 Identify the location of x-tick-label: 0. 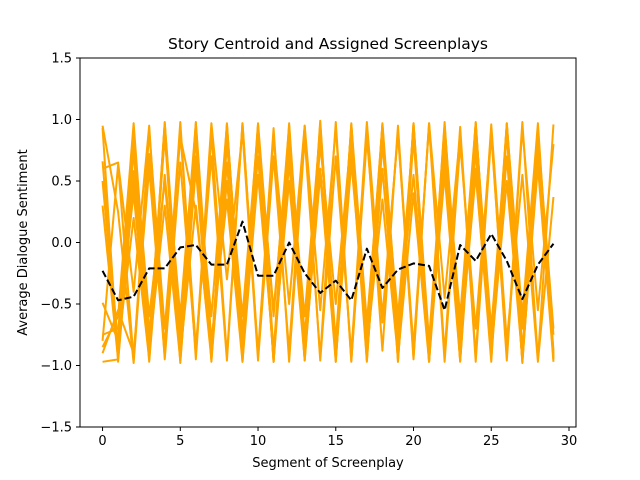
(102, 441).